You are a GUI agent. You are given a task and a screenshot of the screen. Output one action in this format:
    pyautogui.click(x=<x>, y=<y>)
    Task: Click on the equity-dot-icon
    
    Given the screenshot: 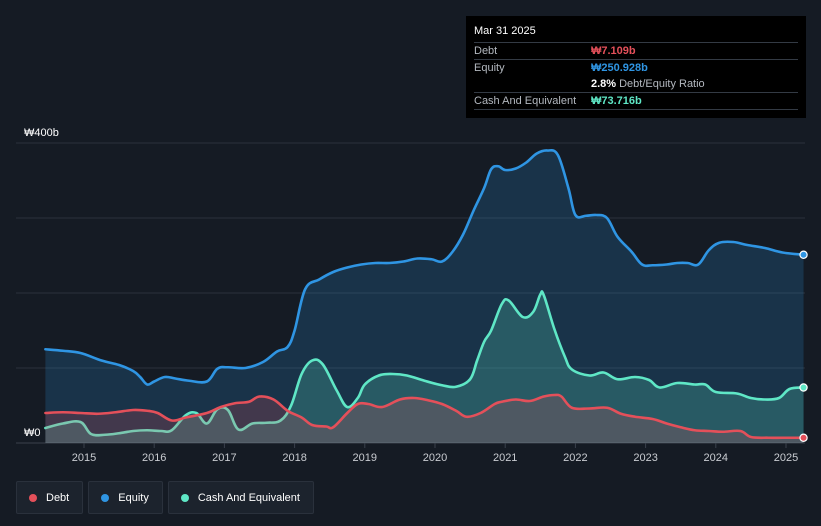 What is the action you would take?
    pyautogui.click(x=105, y=497)
    